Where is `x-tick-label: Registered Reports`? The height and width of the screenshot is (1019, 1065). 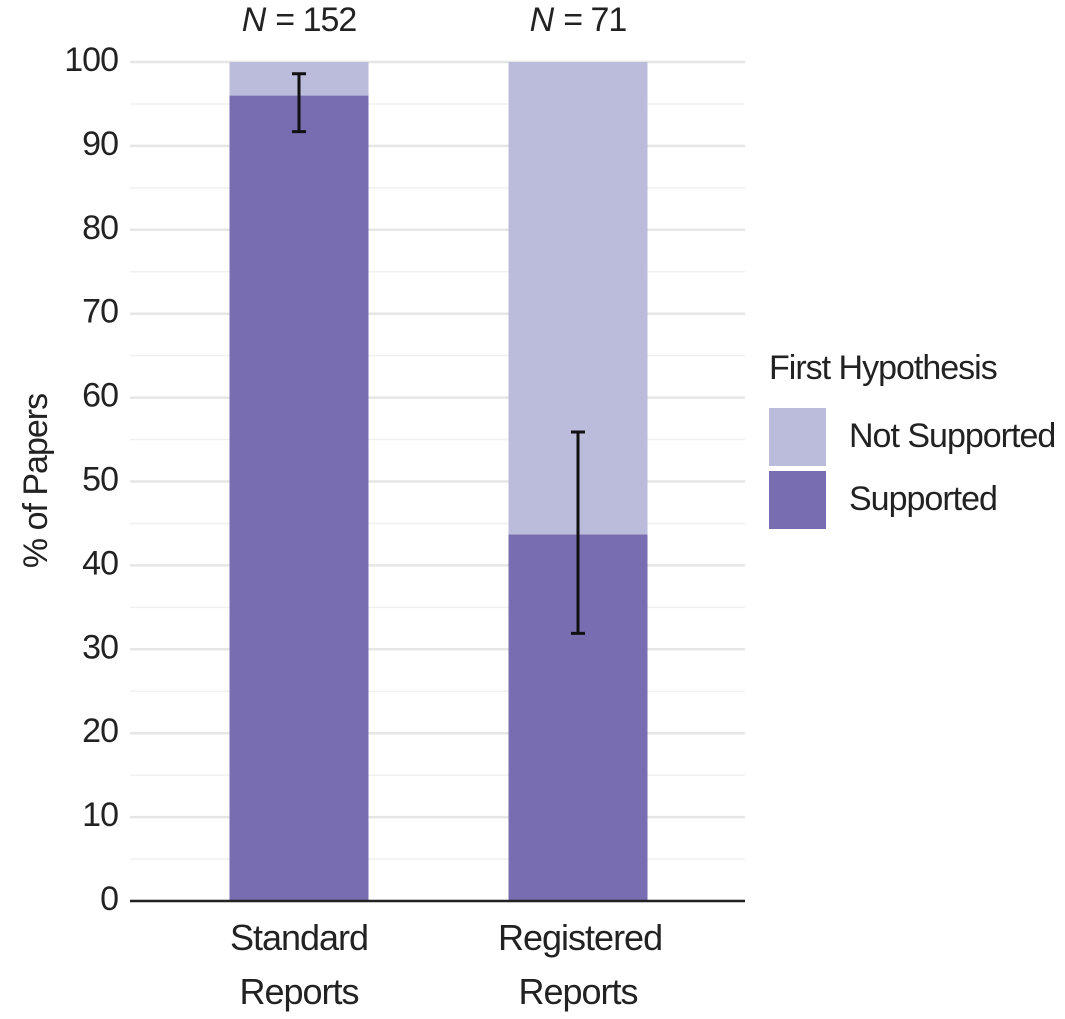
x-tick-label: Registered Reports is located at coordinates (580, 964).